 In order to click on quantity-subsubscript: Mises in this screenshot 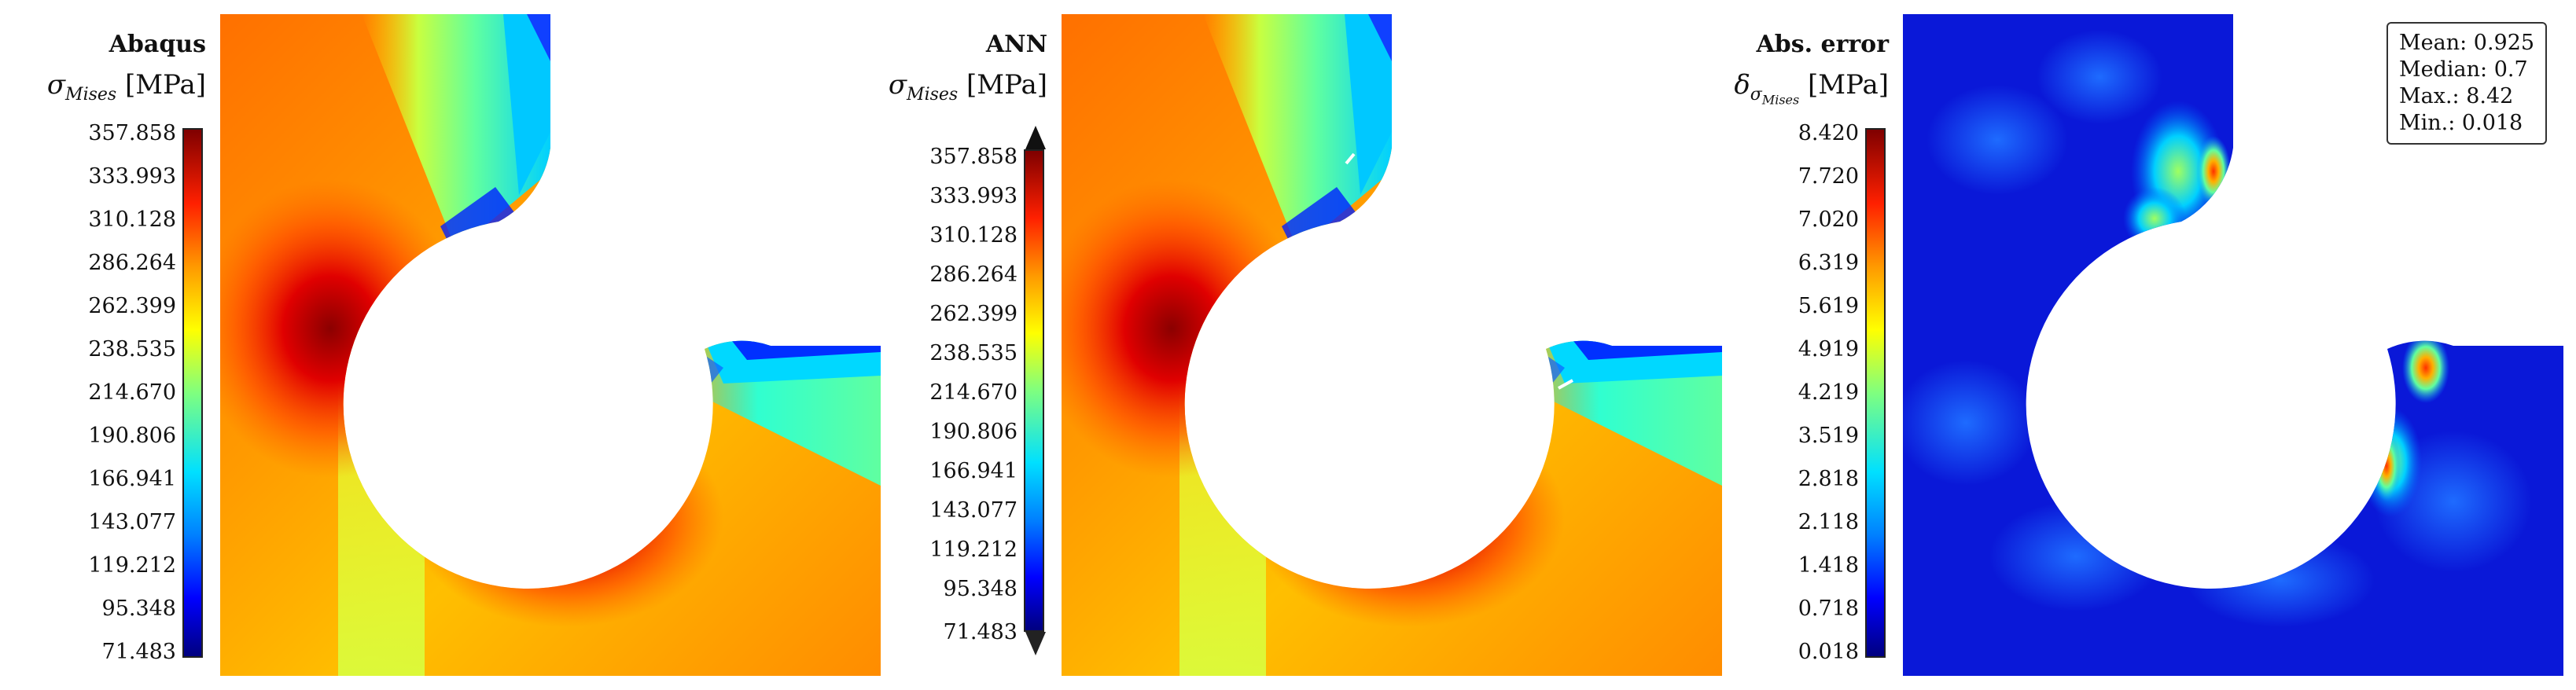, I will do `click(1780, 100)`.